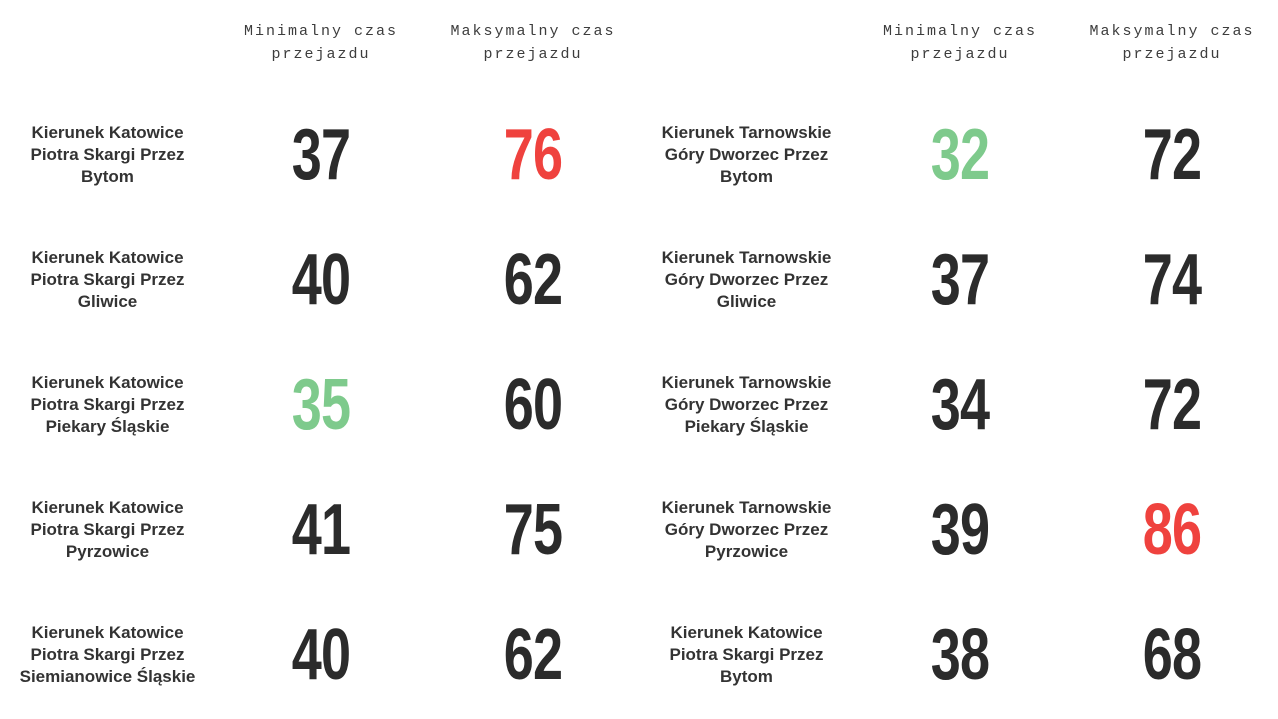 The image size is (1278, 719). I want to click on stat-min-value: 32, so click(960, 154).